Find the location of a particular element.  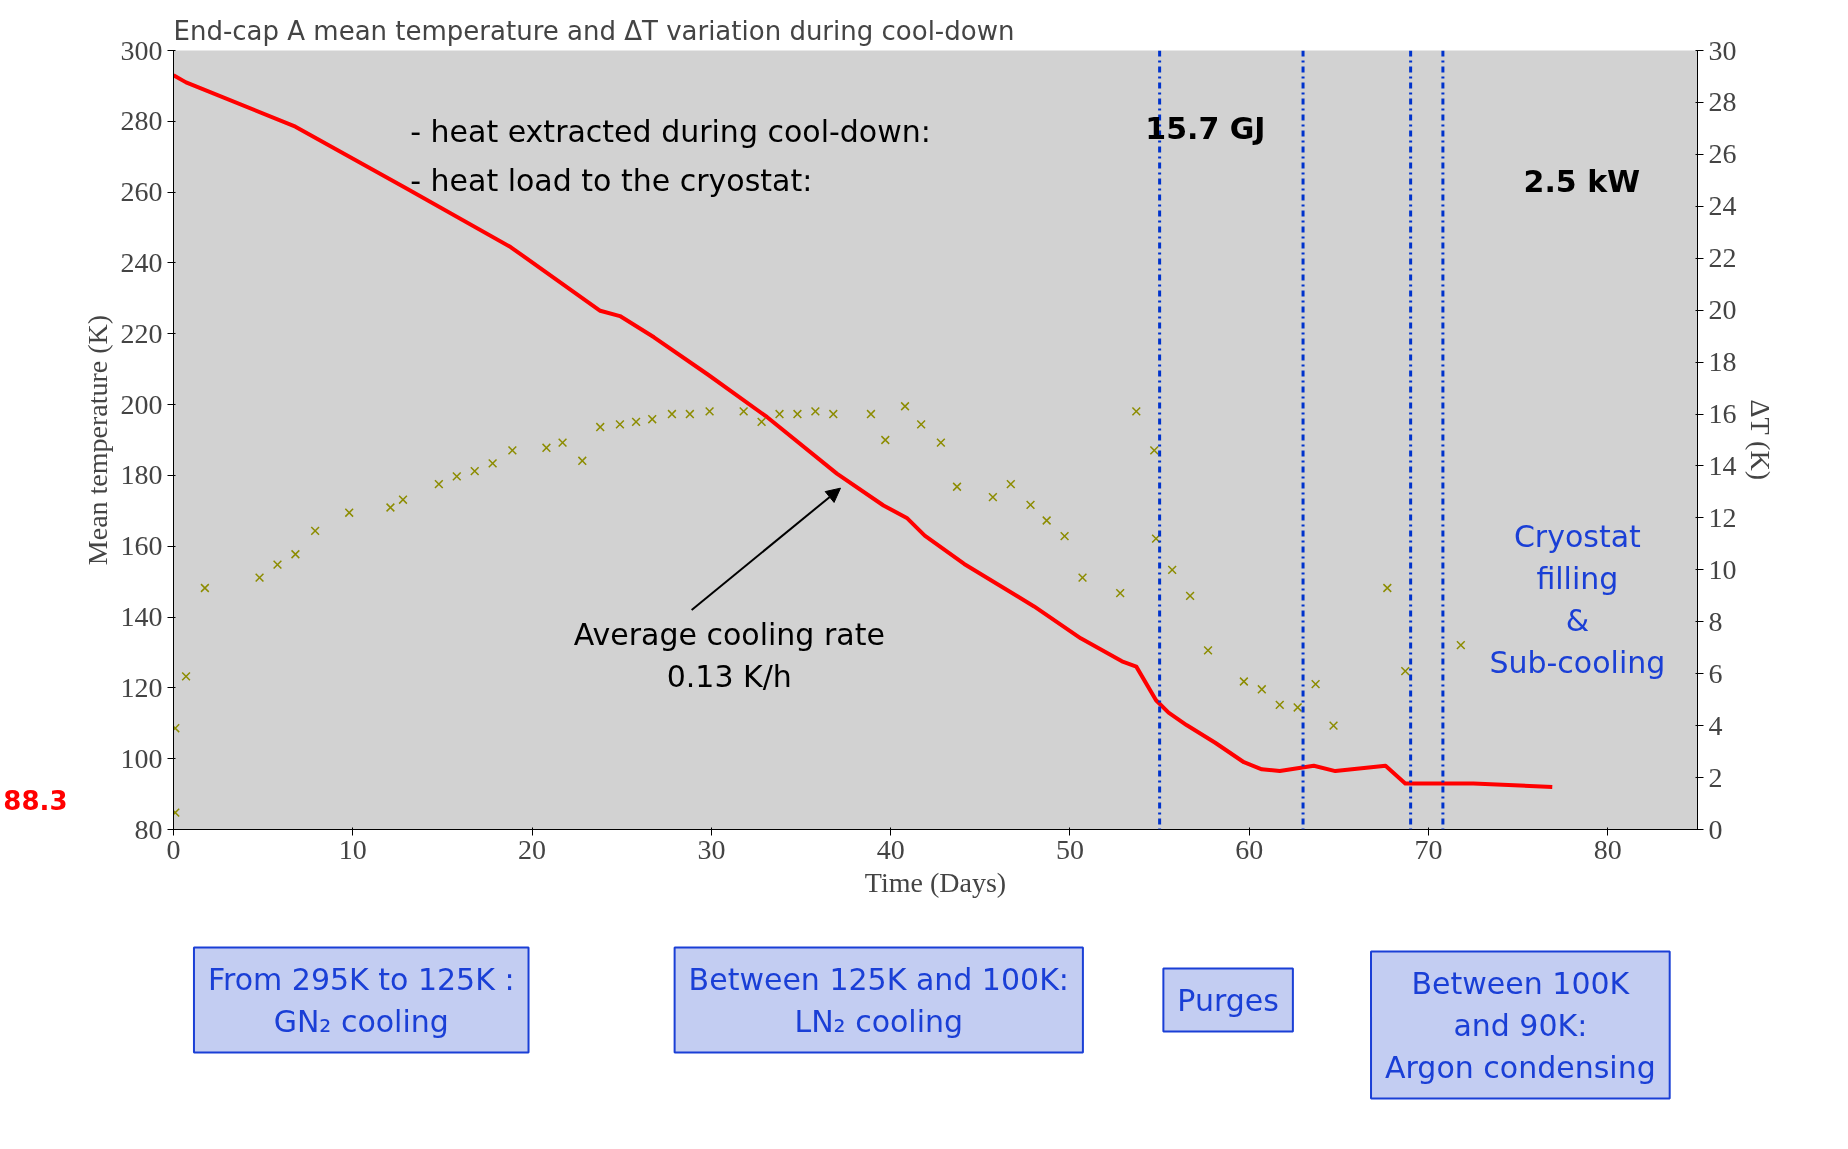

y2-tick-label: 12 is located at coordinates (1722, 517).